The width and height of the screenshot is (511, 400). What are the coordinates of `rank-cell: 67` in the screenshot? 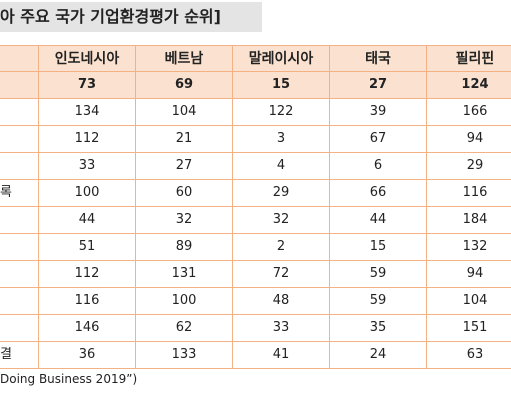 It's located at (377, 139).